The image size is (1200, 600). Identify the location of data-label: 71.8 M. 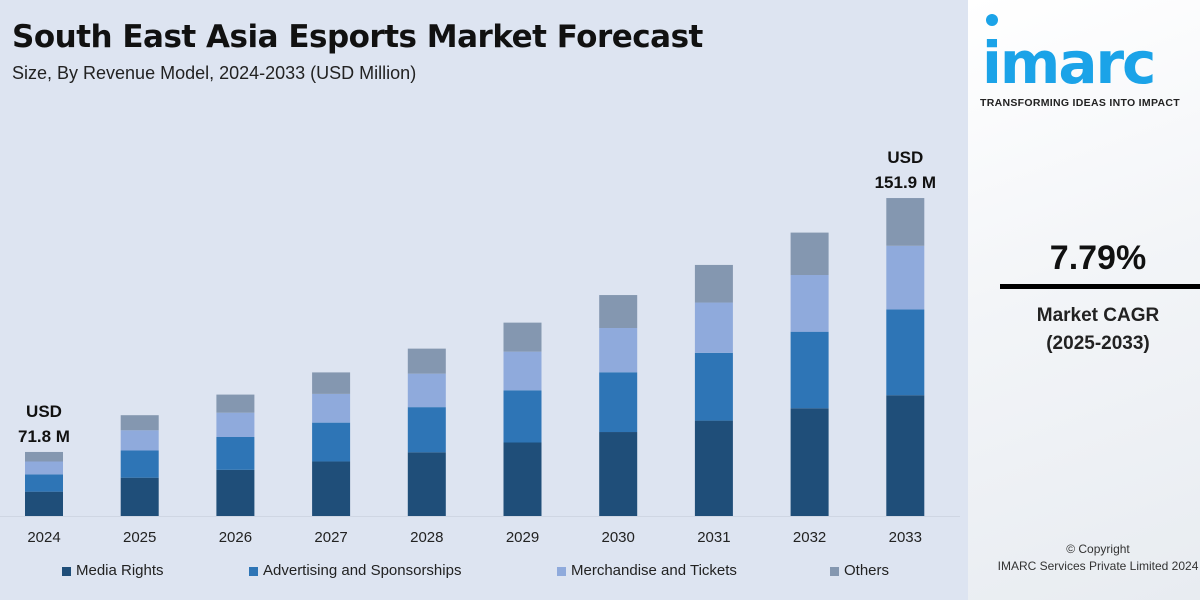
(44, 436).